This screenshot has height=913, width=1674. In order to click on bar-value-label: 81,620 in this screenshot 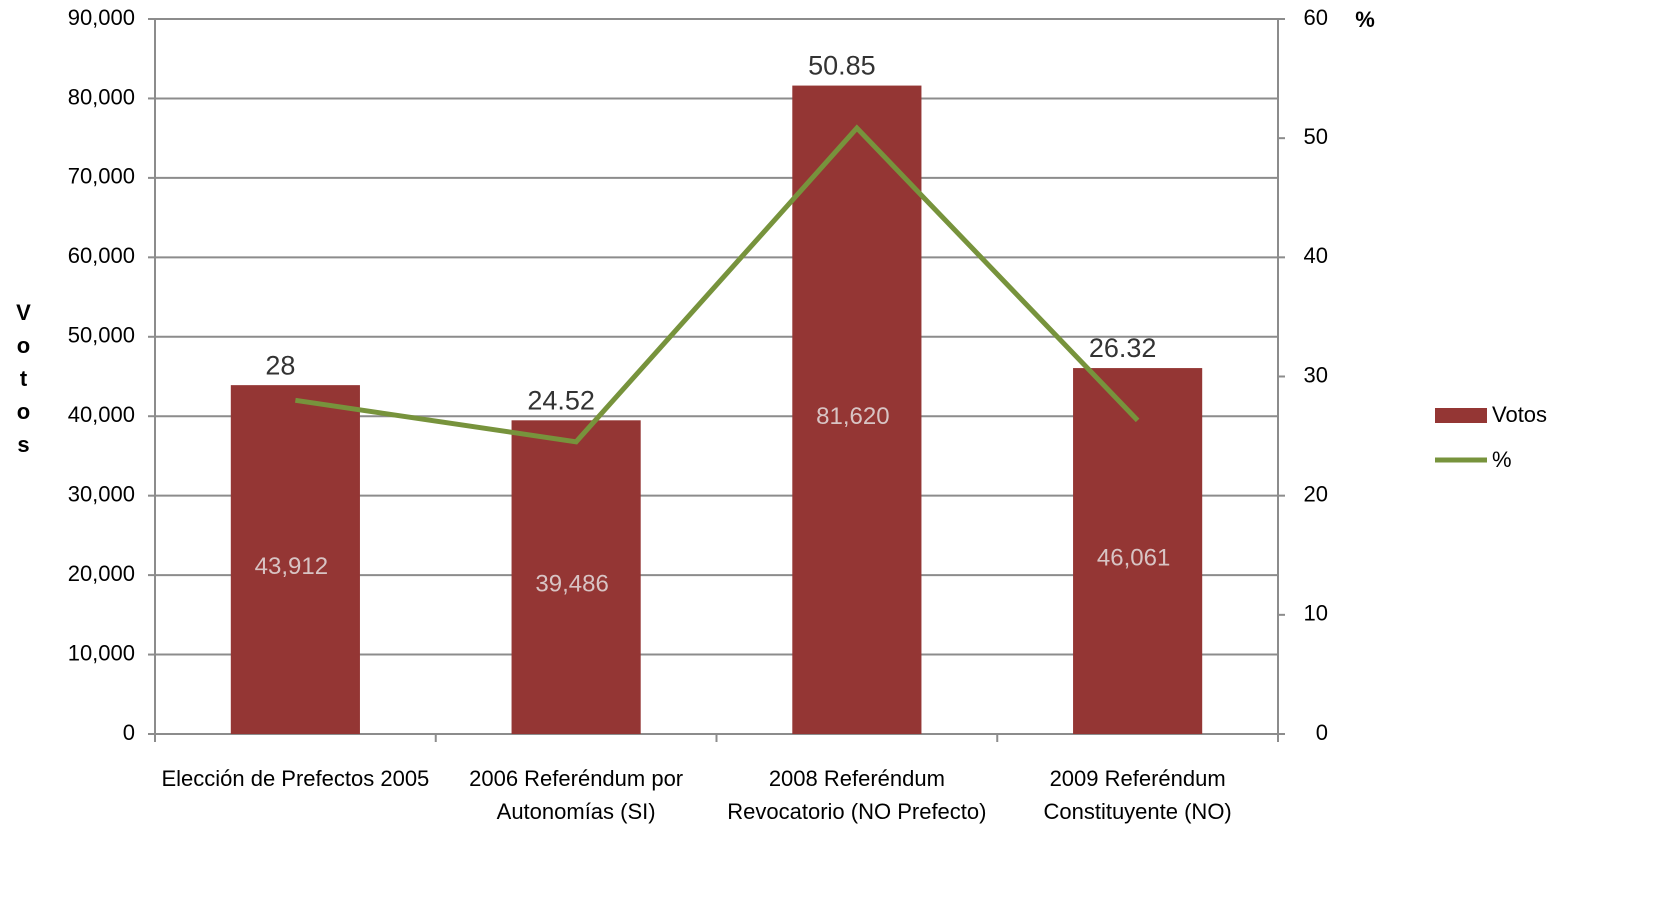, I will do `click(852, 416)`.